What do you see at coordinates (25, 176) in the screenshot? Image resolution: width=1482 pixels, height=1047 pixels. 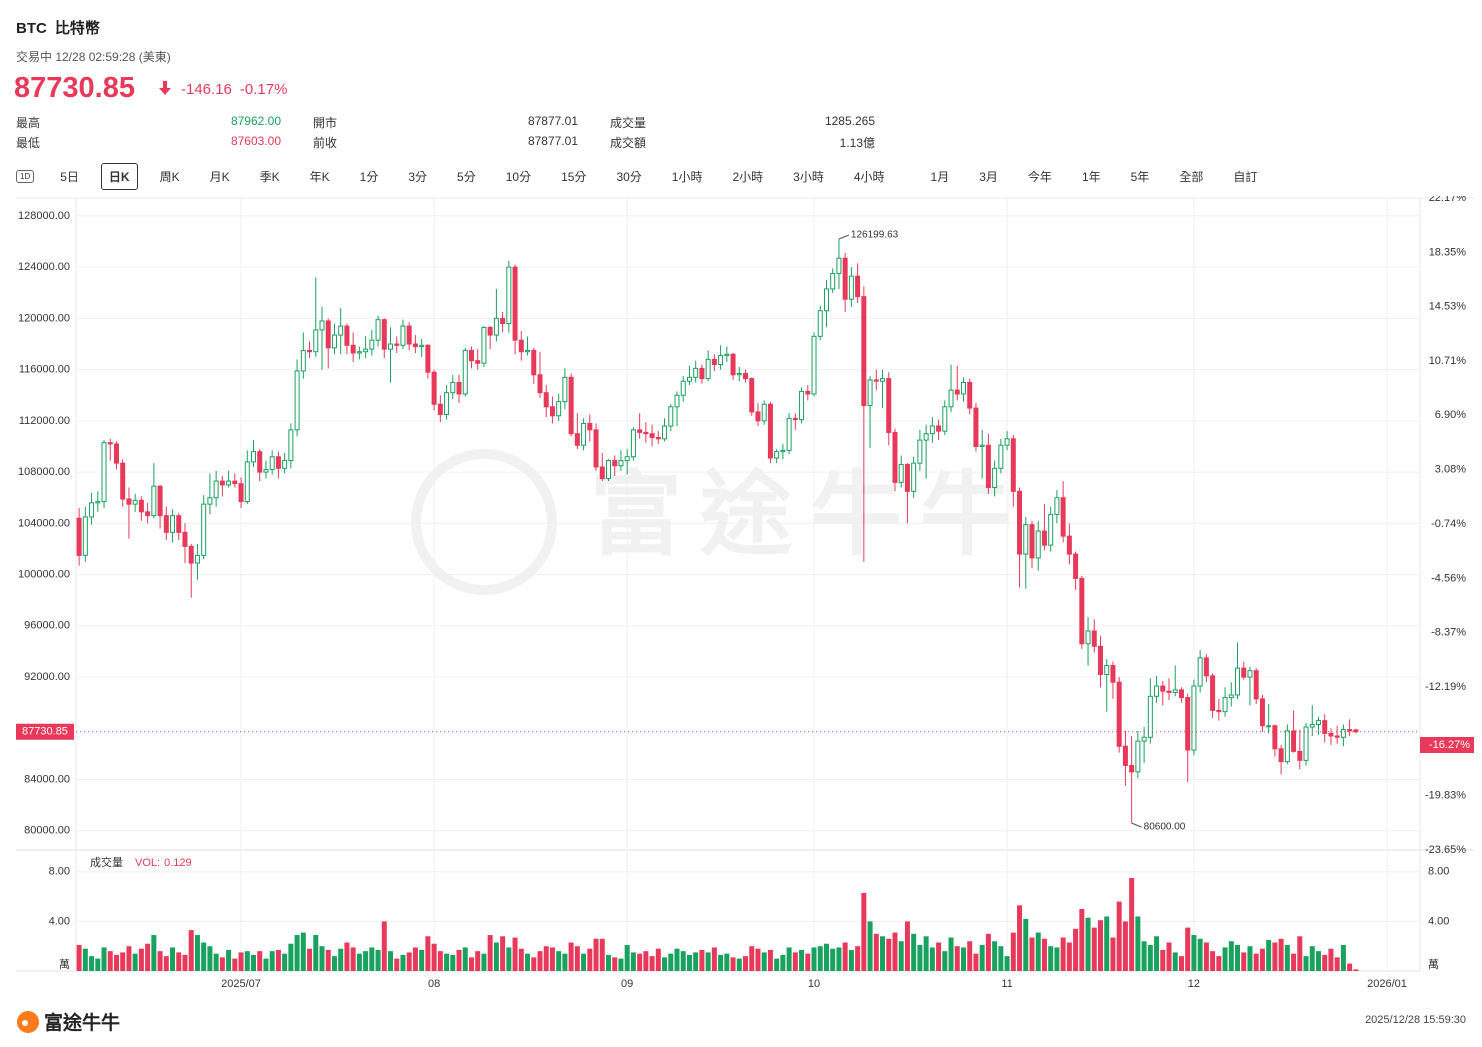 I see `period-button: 1D` at bounding box center [25, 176].